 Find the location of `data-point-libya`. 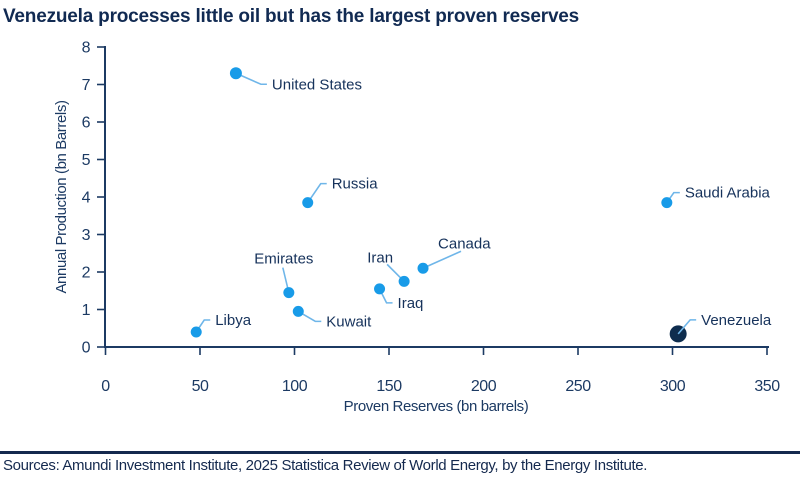

data-point-libya is located at coordinates (196, 332).